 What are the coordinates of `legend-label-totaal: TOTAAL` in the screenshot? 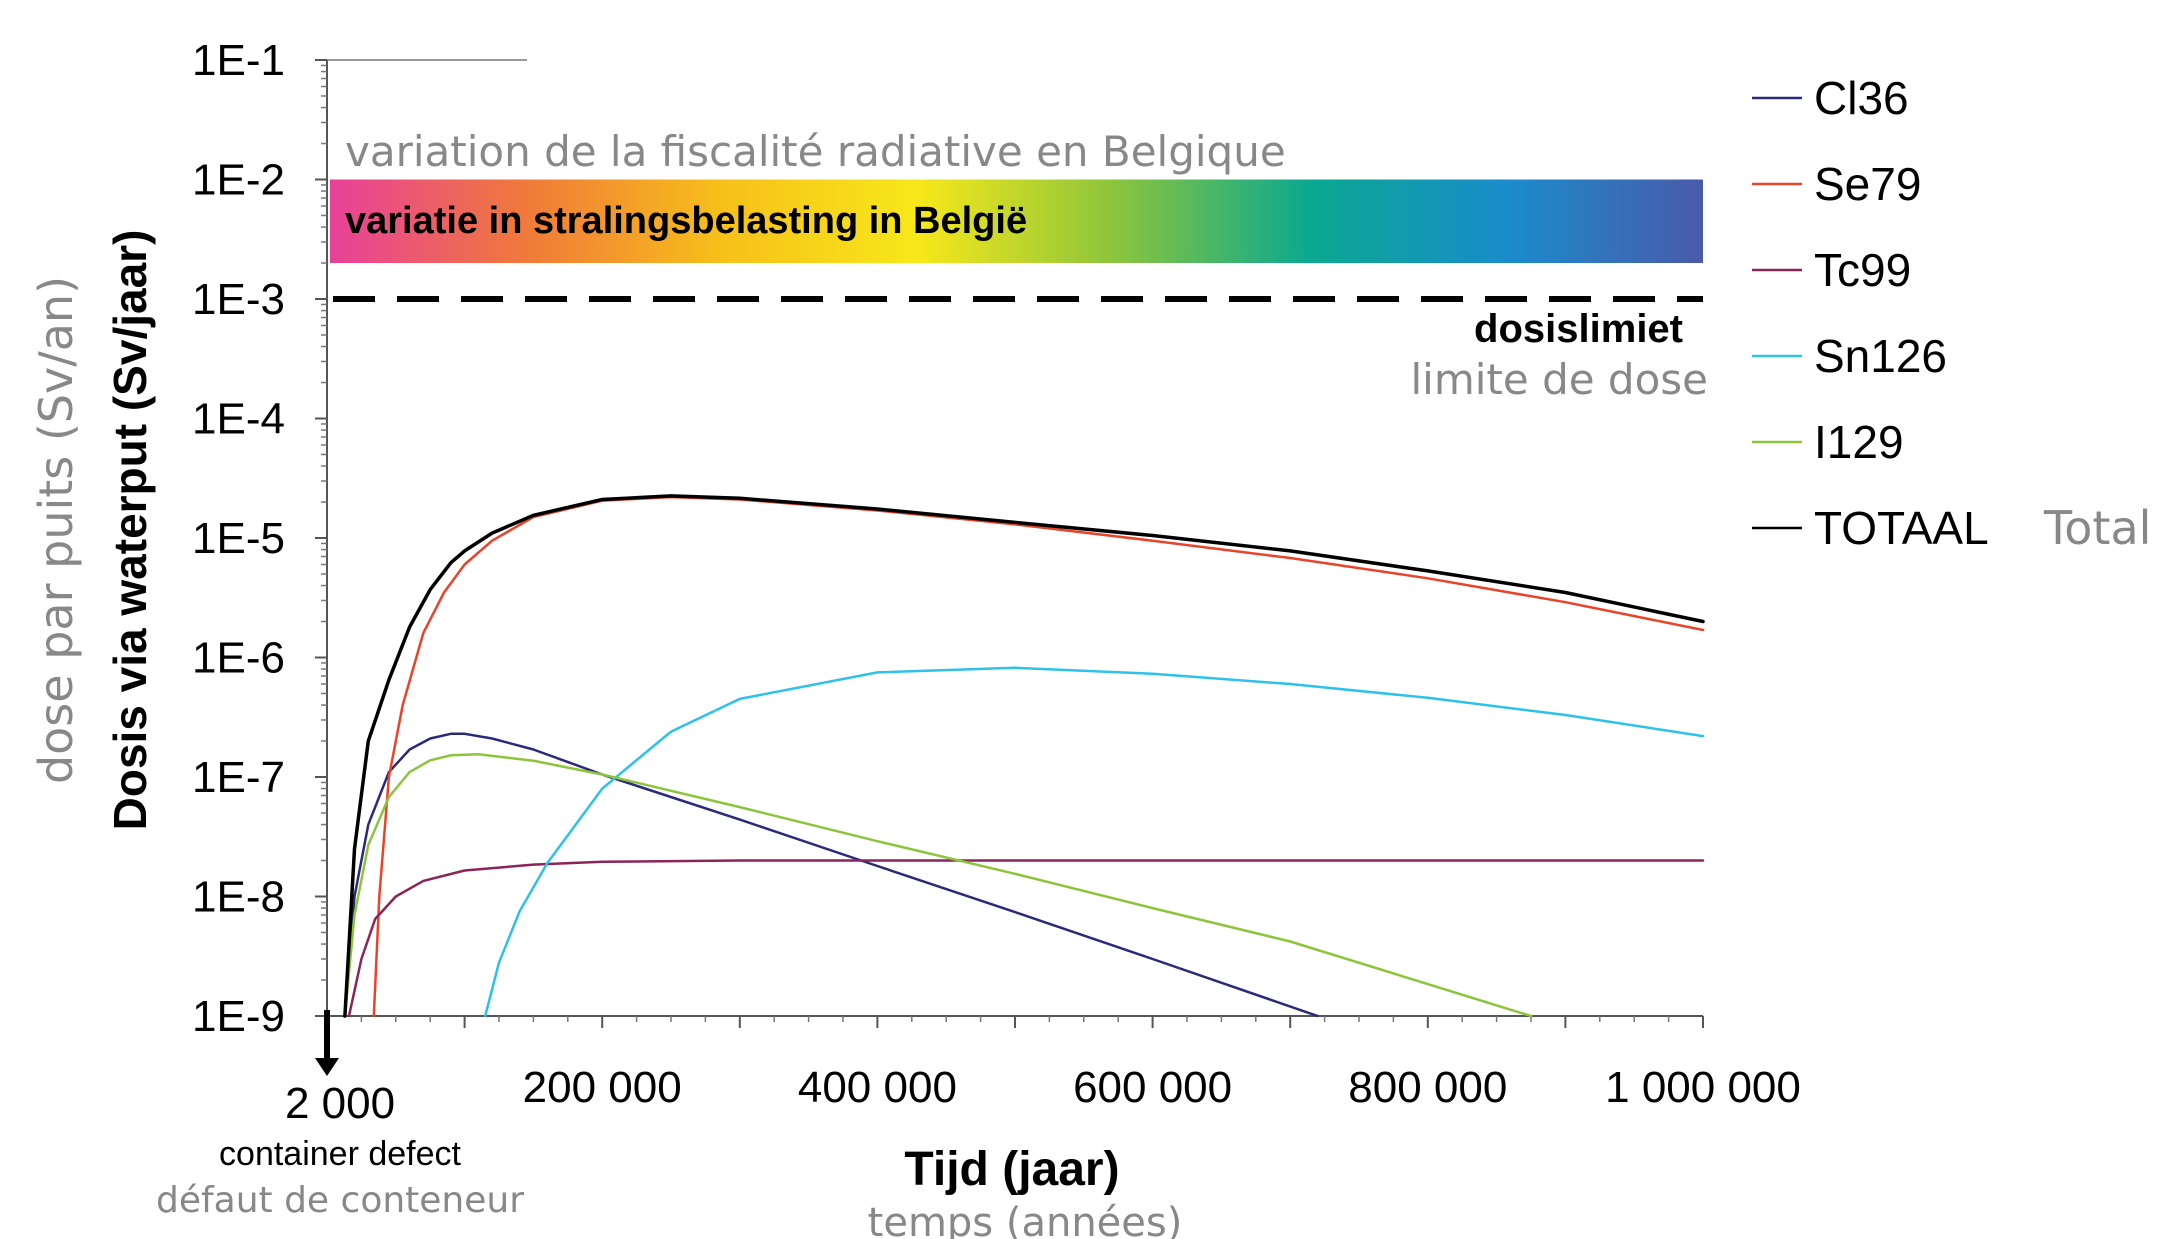 It's located at (1901, 528).